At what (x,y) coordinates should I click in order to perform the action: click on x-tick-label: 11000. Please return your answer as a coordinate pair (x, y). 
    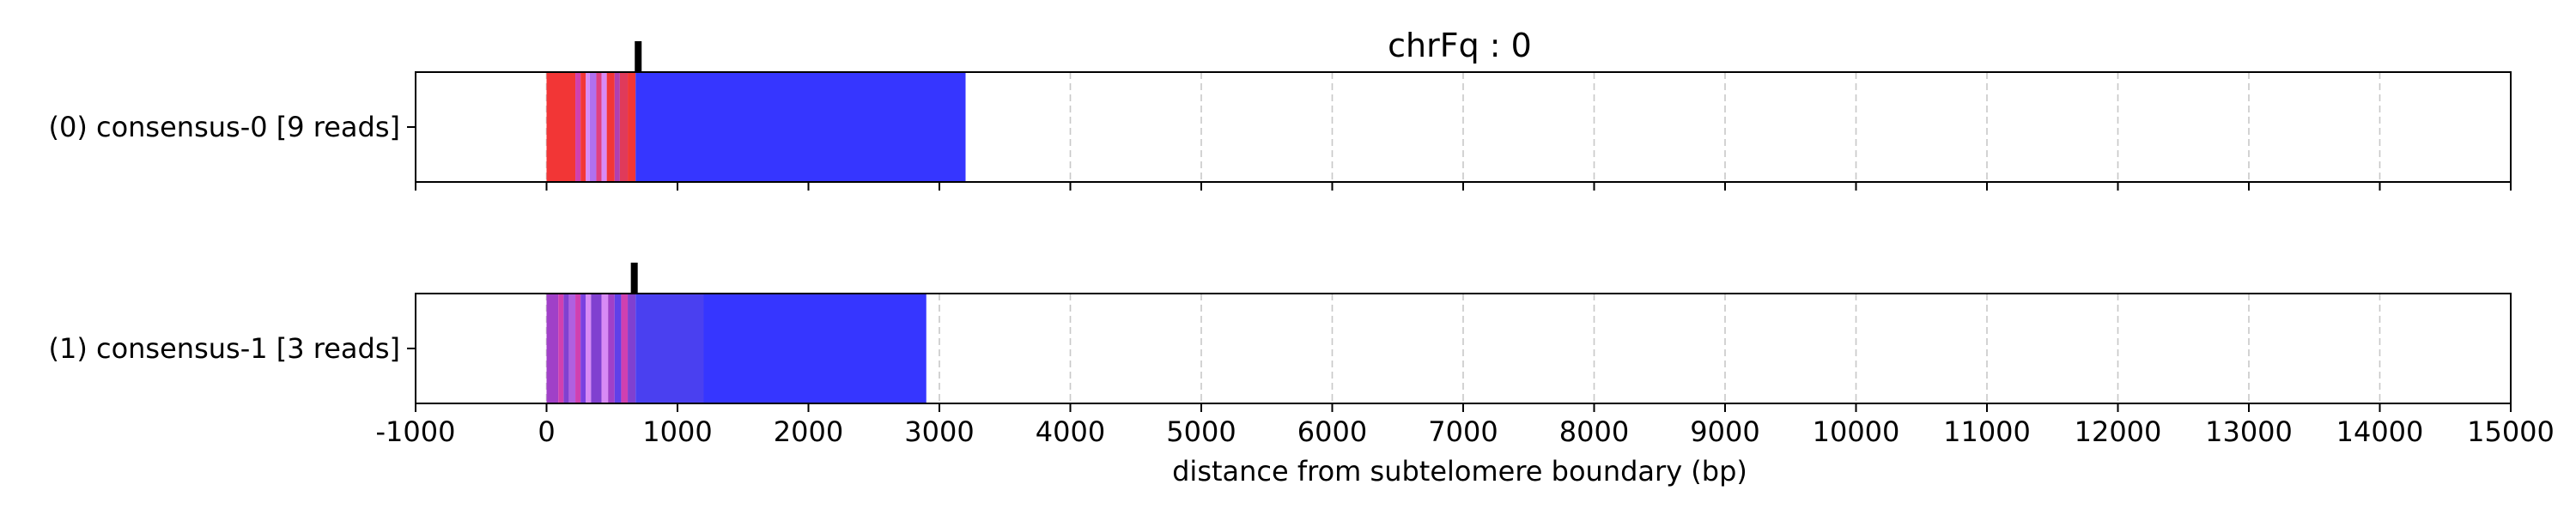
    Looking at the image, I should click on (1987, 431).